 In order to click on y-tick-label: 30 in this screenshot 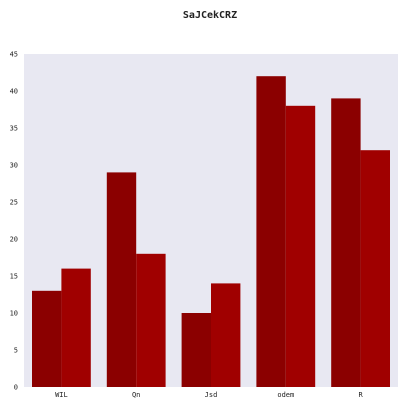, I will do `click(14, 166)`.